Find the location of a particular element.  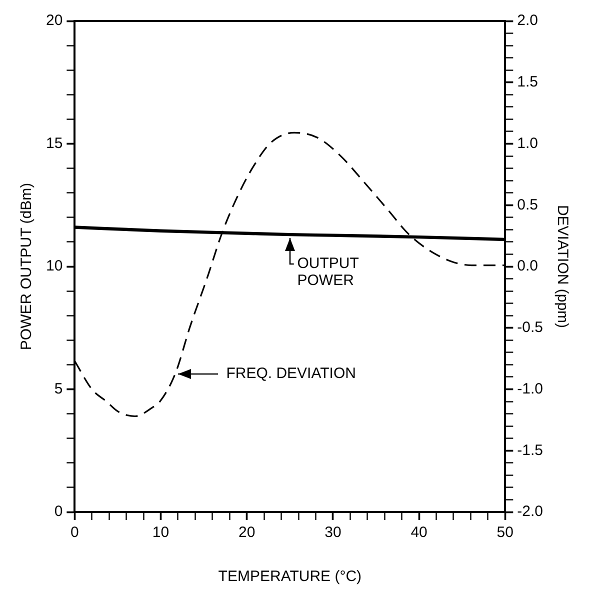

y-tick-label: 5 is located at coordinates (58, 389).